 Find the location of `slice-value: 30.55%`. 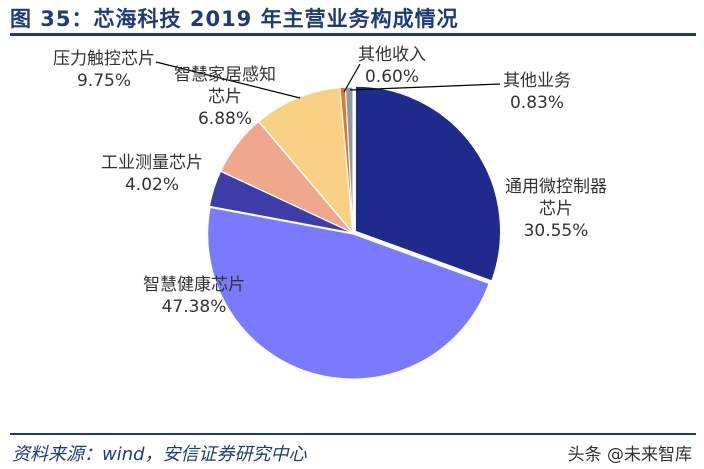

slice-value: 30.55% is located at coordinates (556, 231).